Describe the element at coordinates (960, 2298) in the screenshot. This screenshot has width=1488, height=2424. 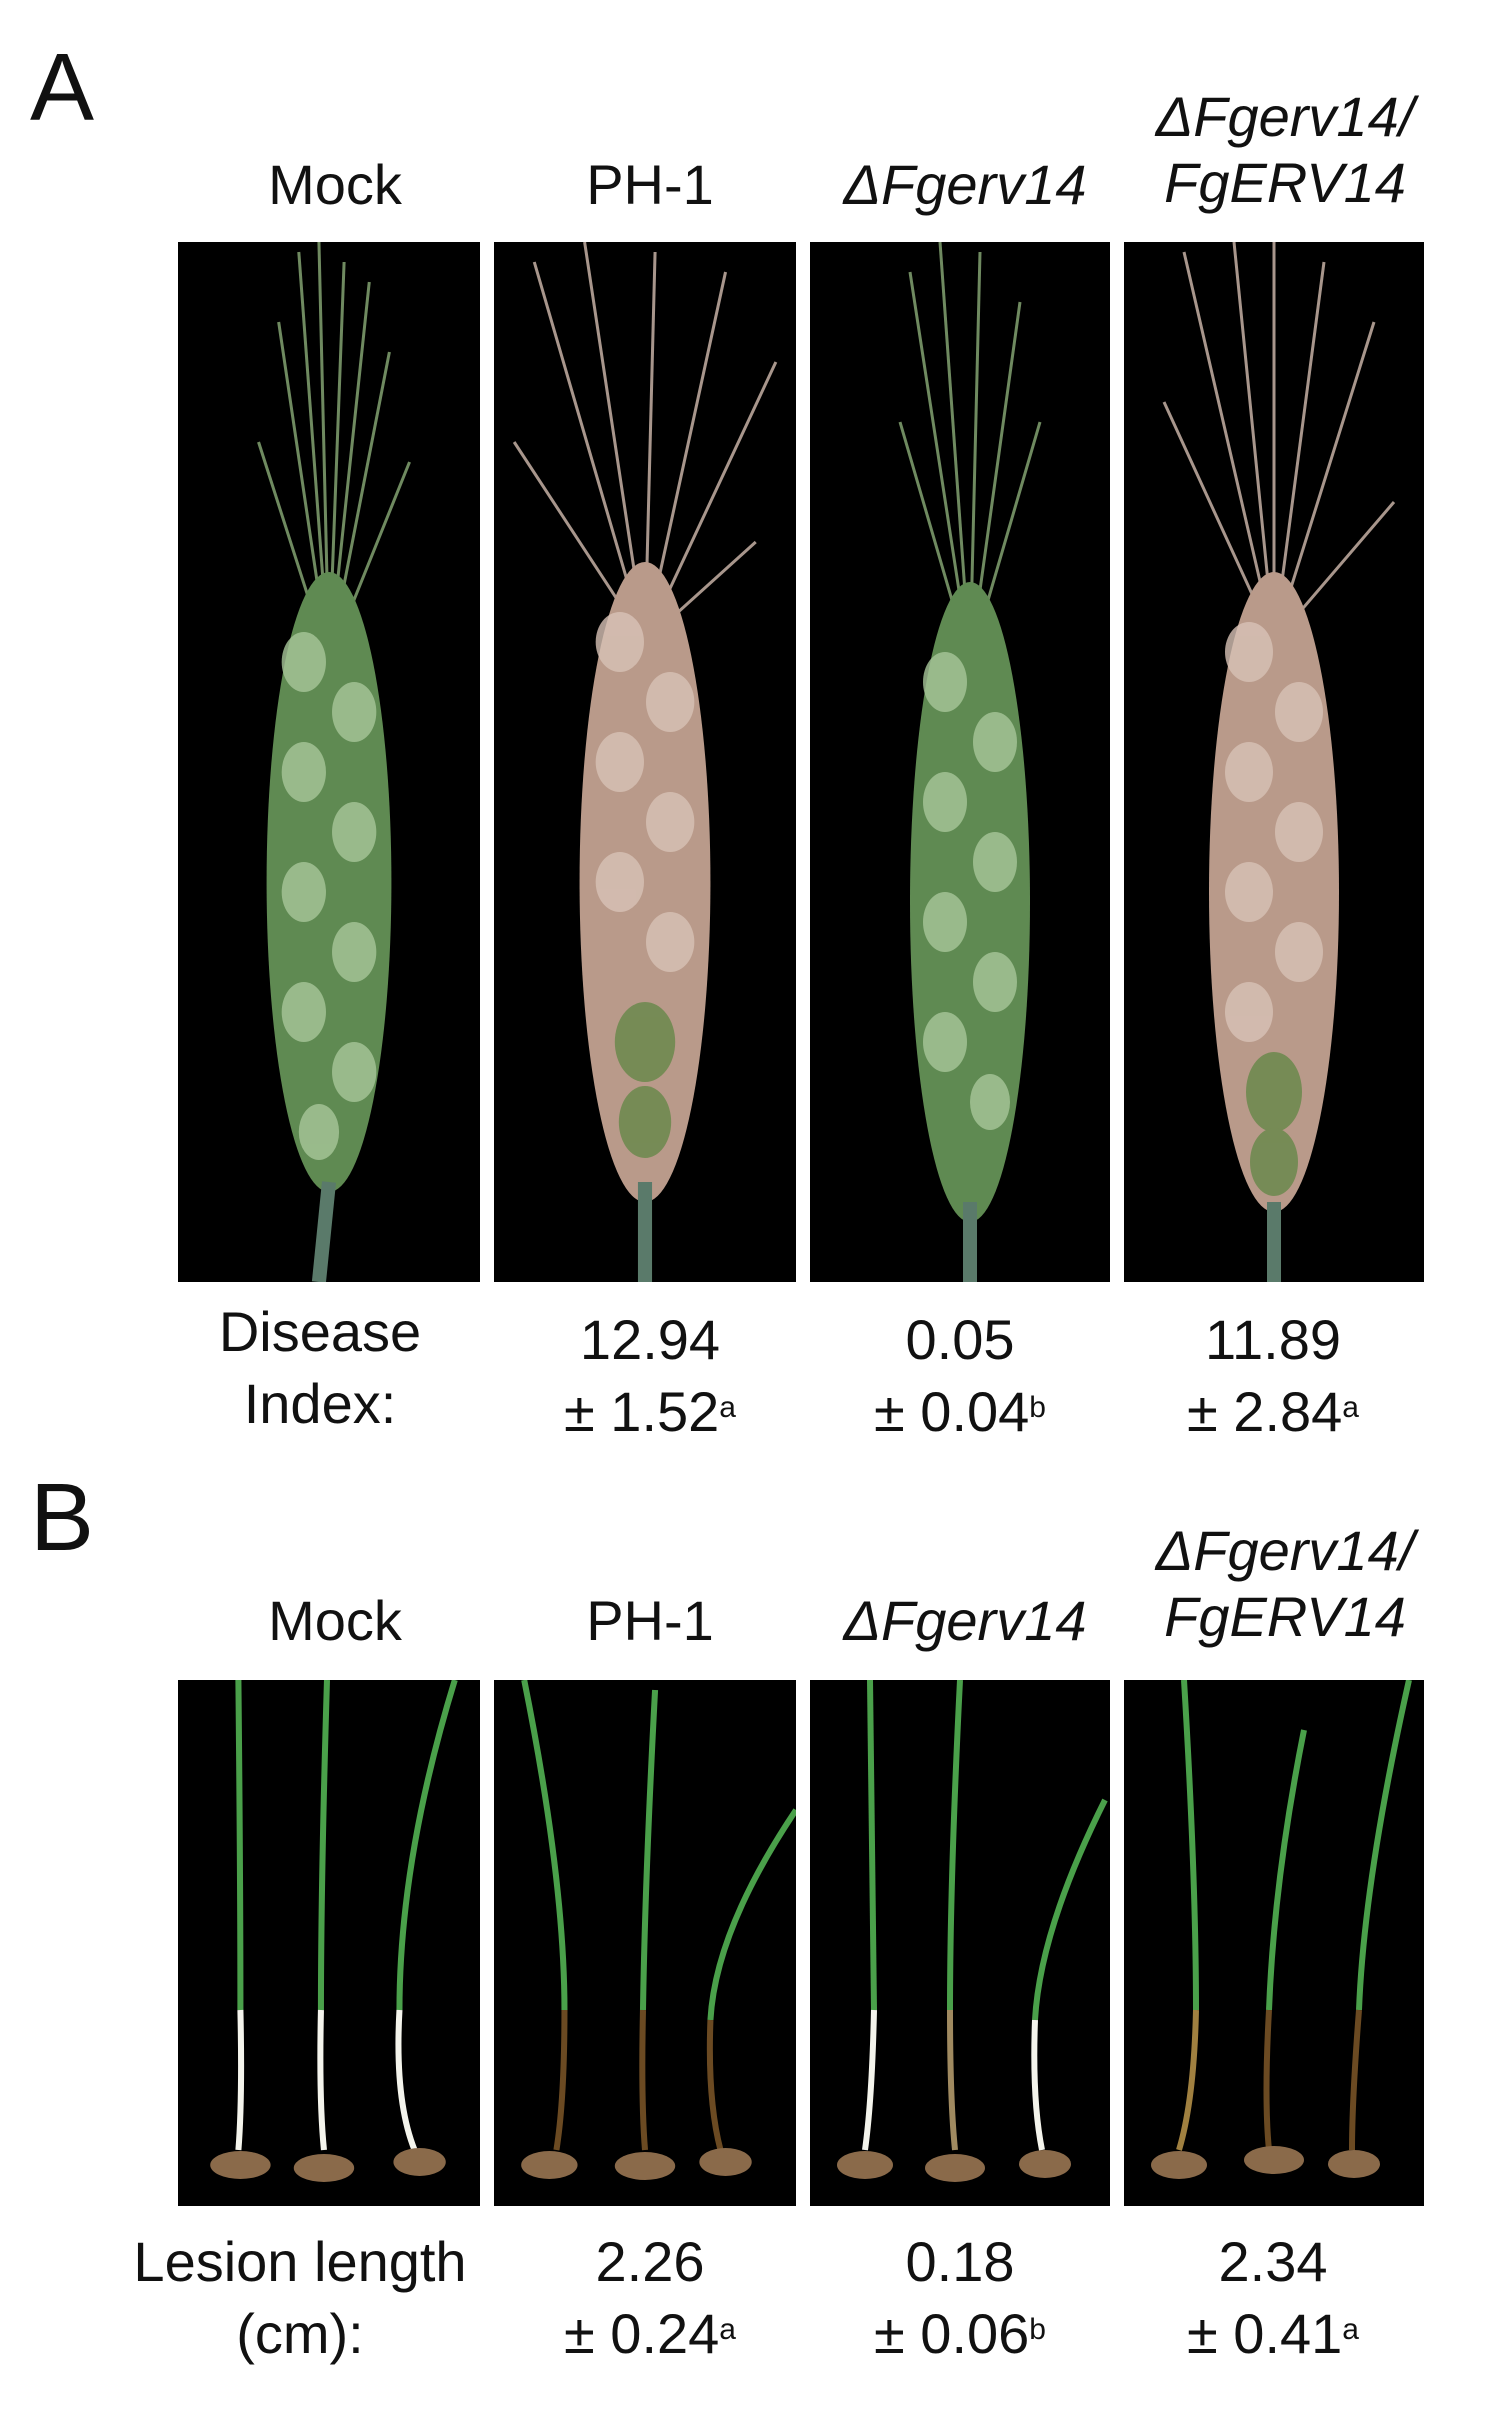
I see `lesion-length-mutant: 0.18 ± 0.06b` at that location.